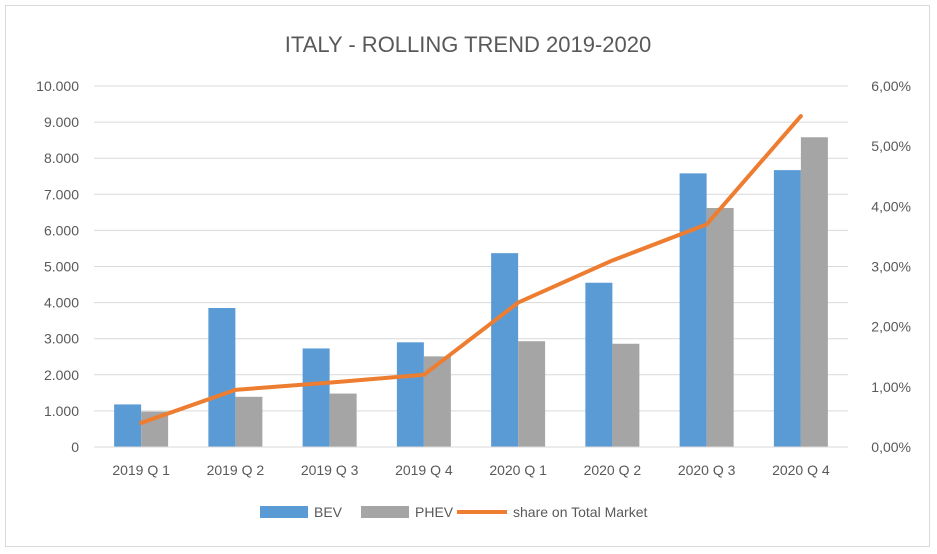 Image resolution: width=937 pixels, height=554 pixels. I want to click on y-left-tick-label: 1.000, so click(61, 411).